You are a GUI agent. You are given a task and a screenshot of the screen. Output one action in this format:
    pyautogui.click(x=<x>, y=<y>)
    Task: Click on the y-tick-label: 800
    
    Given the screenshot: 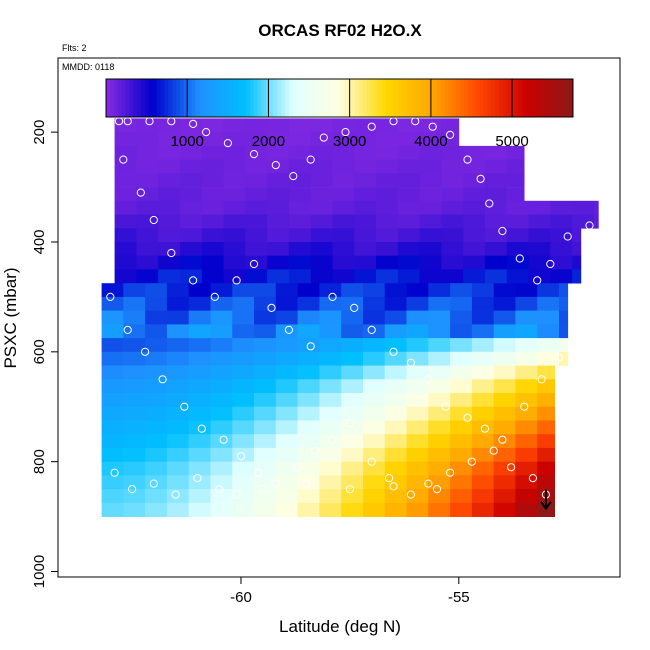 What is the action you would take?
    pyautogui.click(x=39, y=461)
    